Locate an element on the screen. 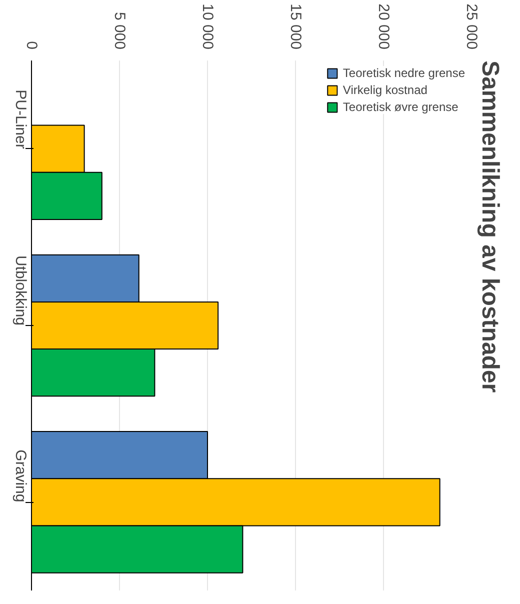 The height and width of the screenshot is (604, 520). legend-label: Virkelig kostnad is located at coordinates (385, 90).